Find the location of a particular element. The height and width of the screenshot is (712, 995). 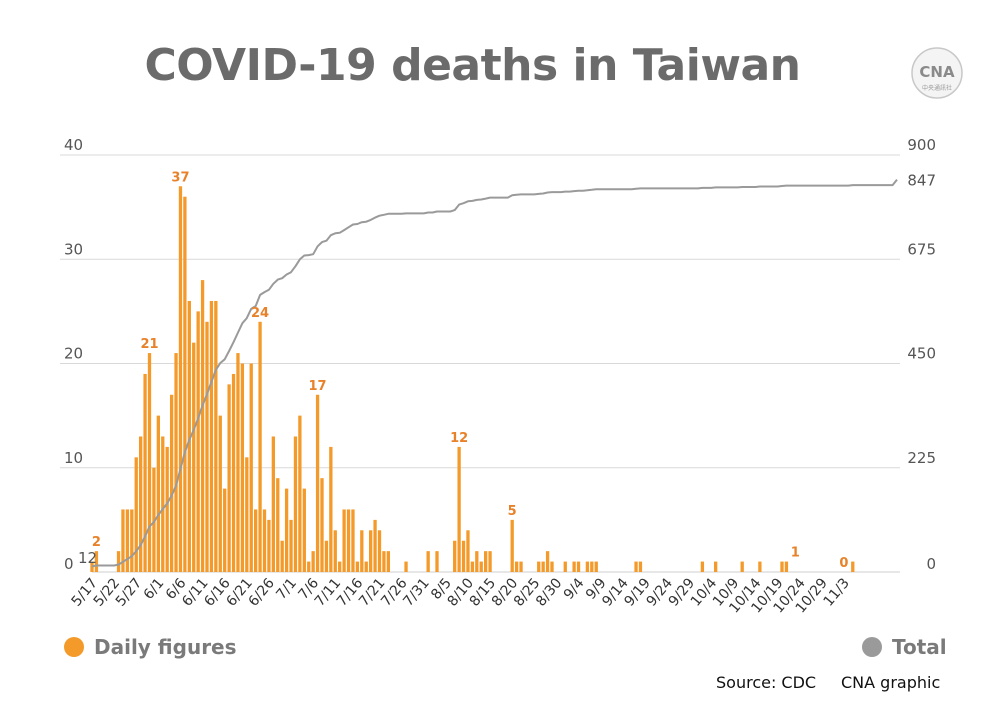

bar-annotation: 17 is located at coordinates (318, 386).